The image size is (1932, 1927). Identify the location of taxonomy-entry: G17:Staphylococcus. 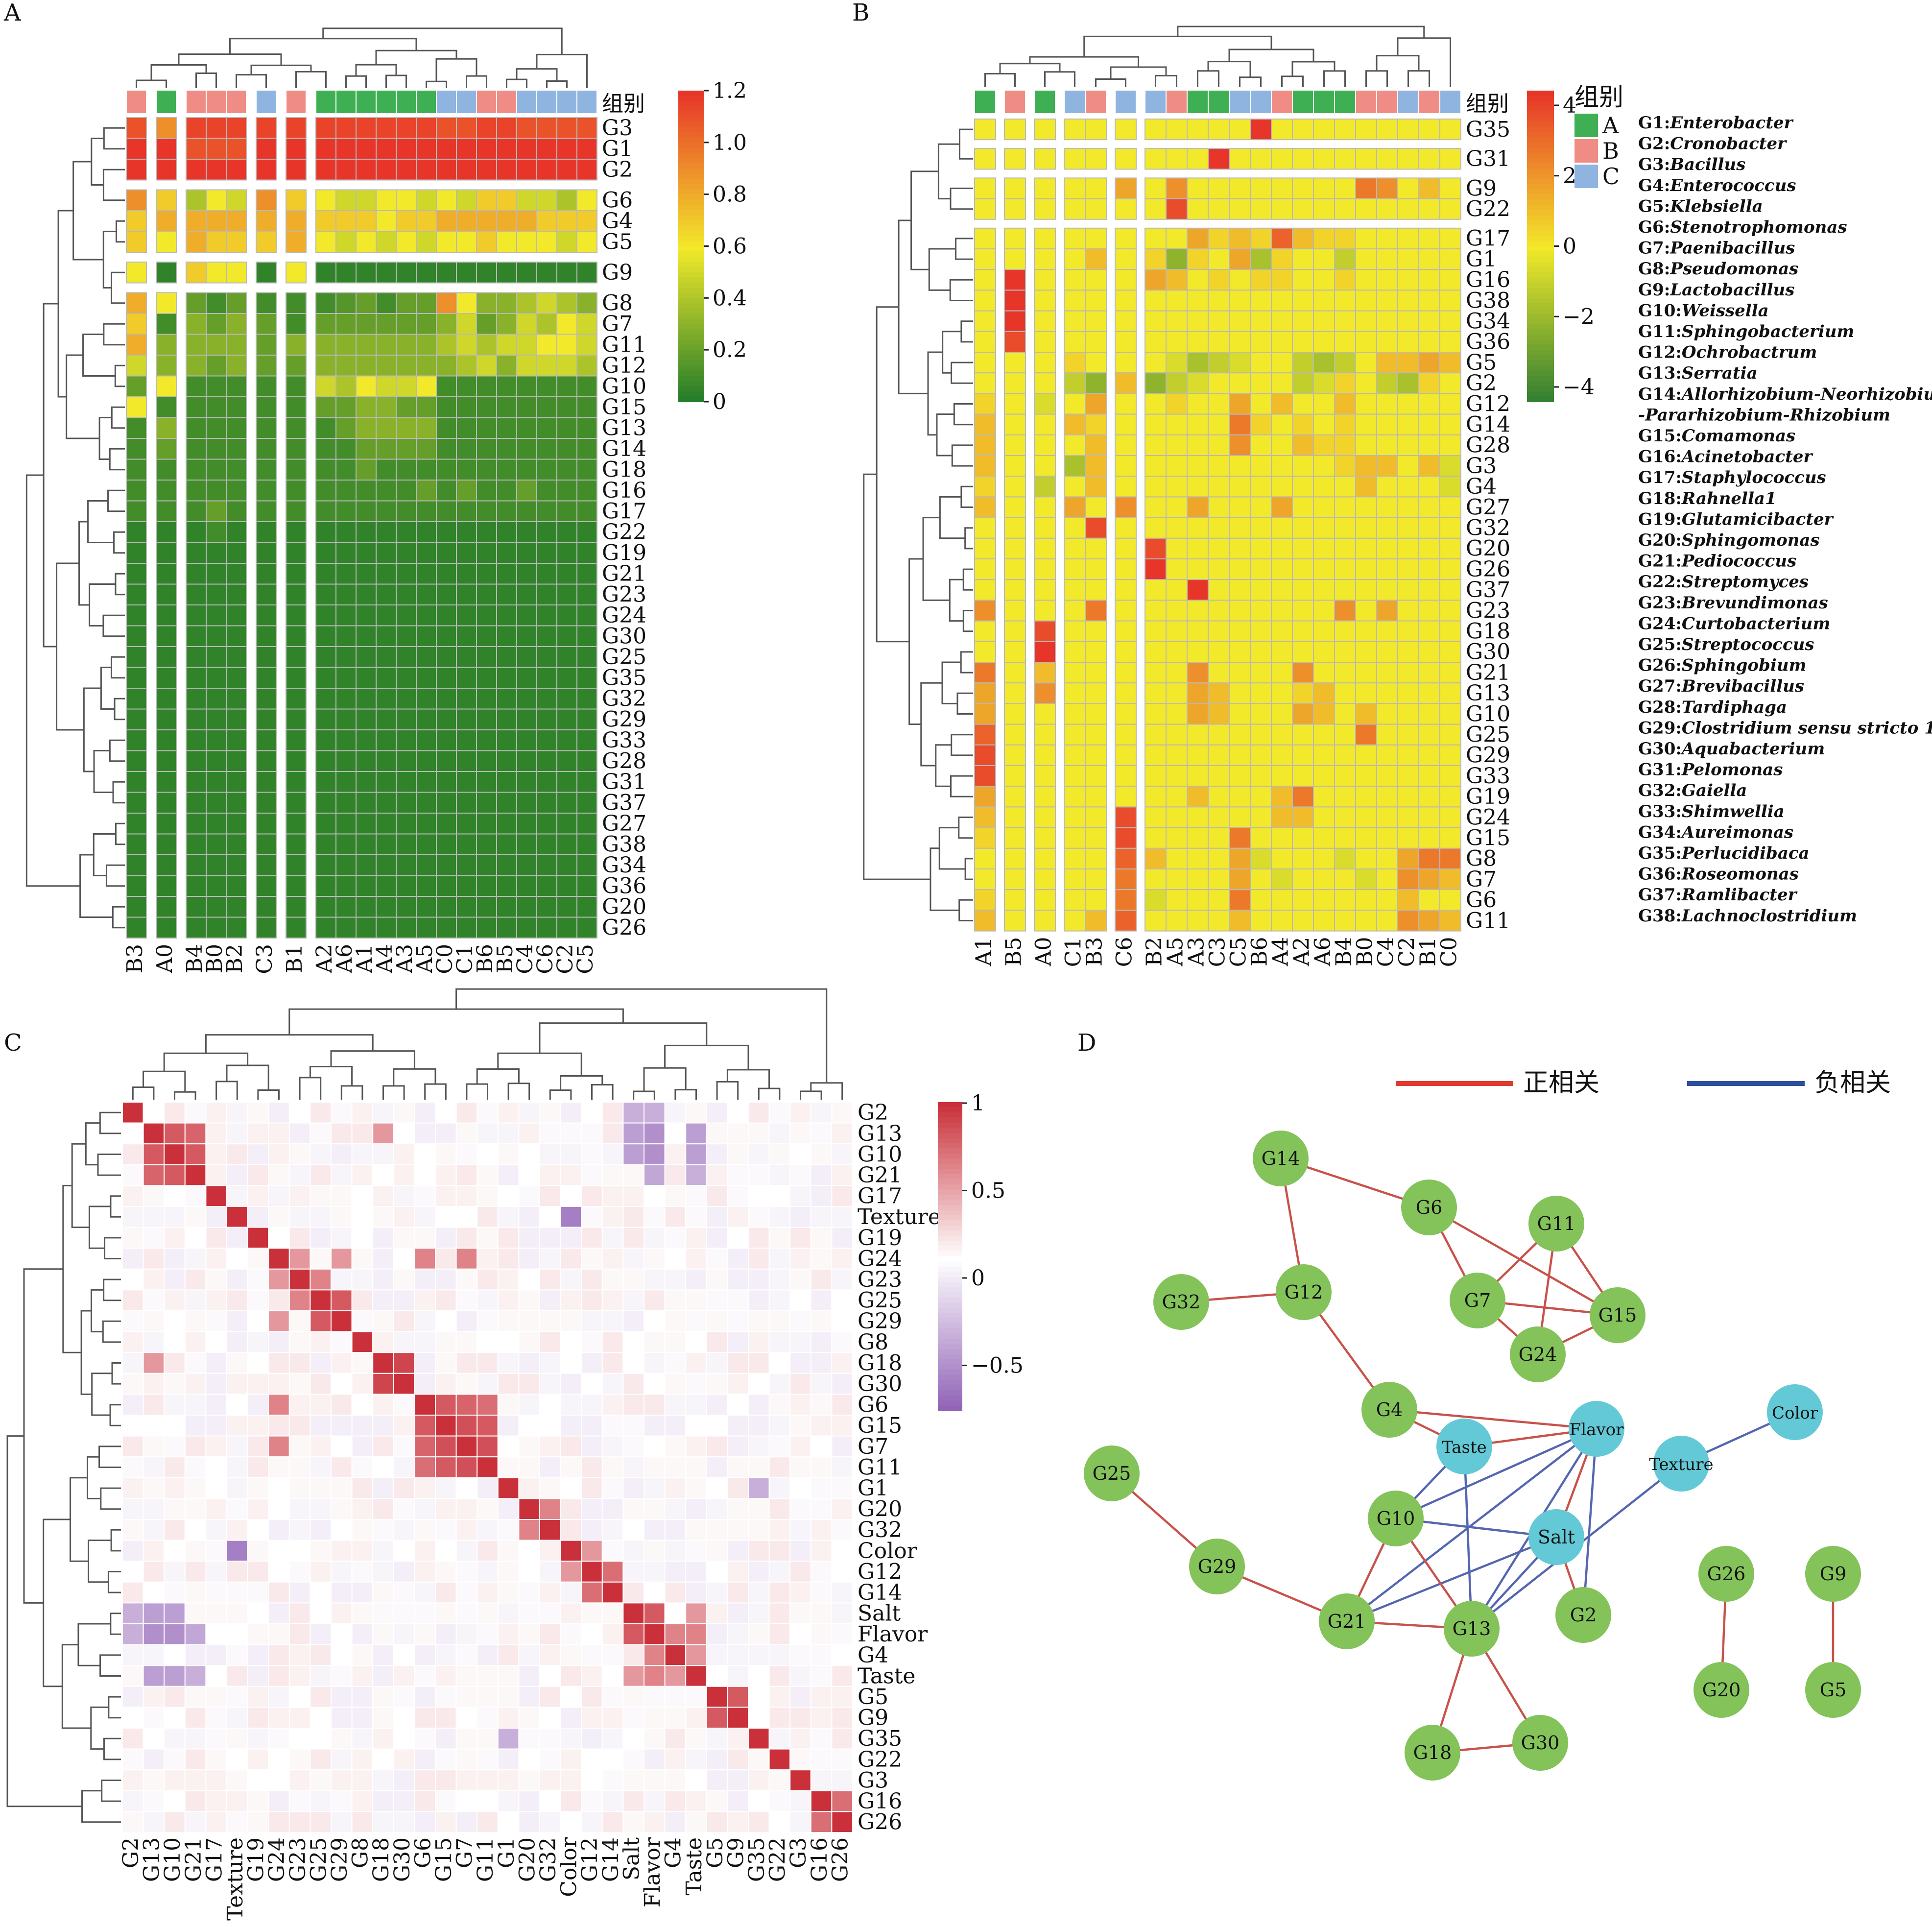
(1732, 477).